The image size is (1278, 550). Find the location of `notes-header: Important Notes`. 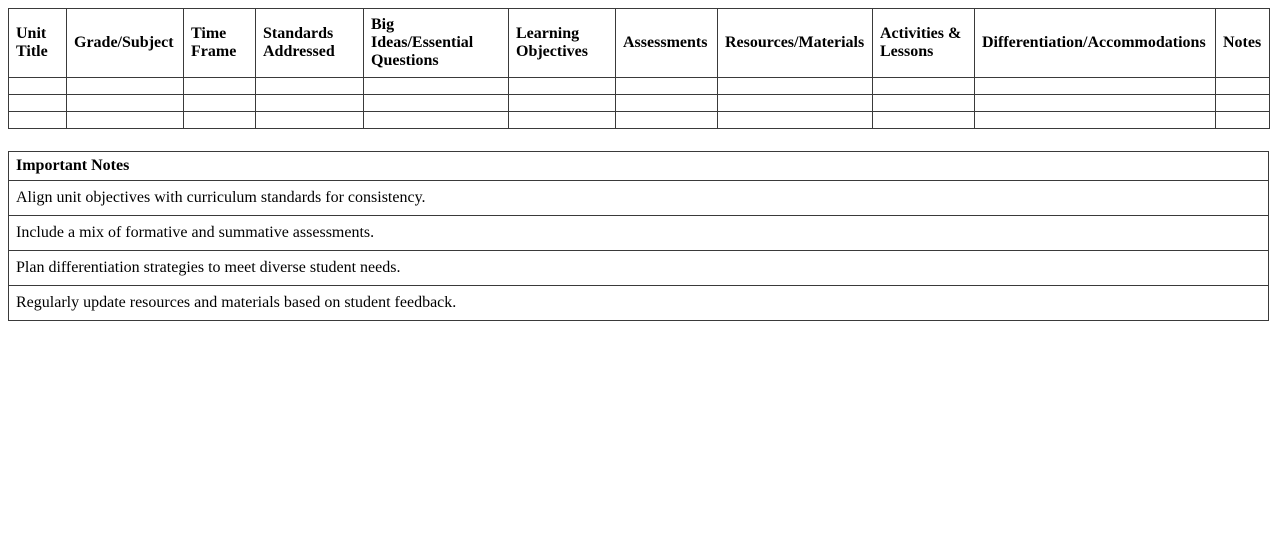

notes-header: Important Notes is located at coordinates (638, 166).